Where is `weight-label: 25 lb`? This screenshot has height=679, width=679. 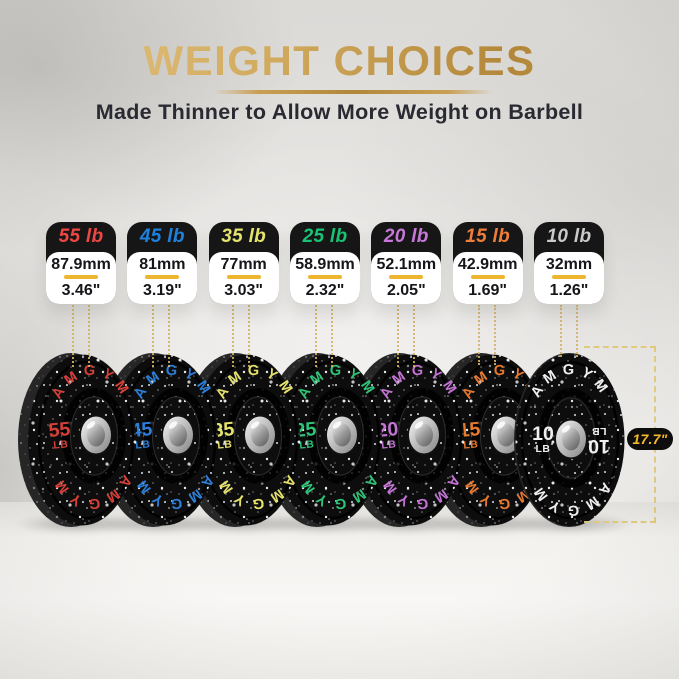
weight-label: 25 lb is located at coordinates (325, 236).